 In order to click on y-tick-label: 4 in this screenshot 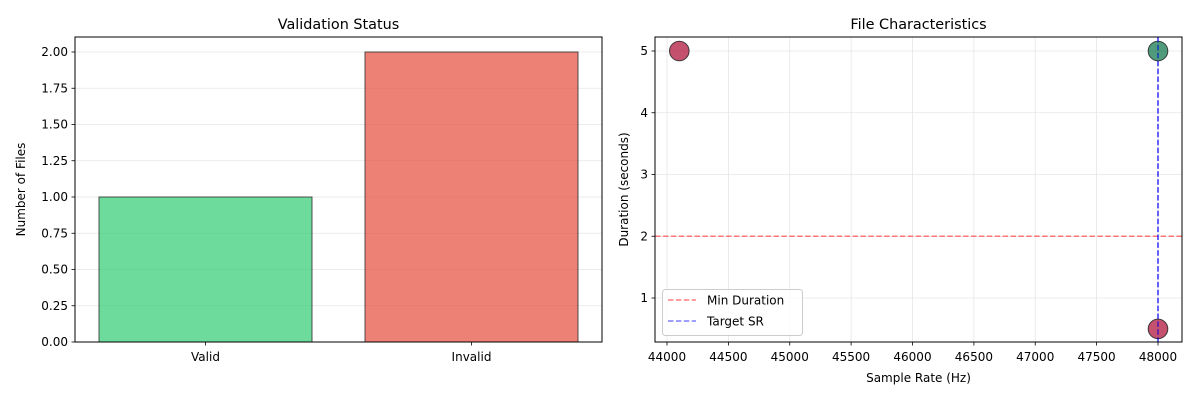, I will do `click(644, 113)`.